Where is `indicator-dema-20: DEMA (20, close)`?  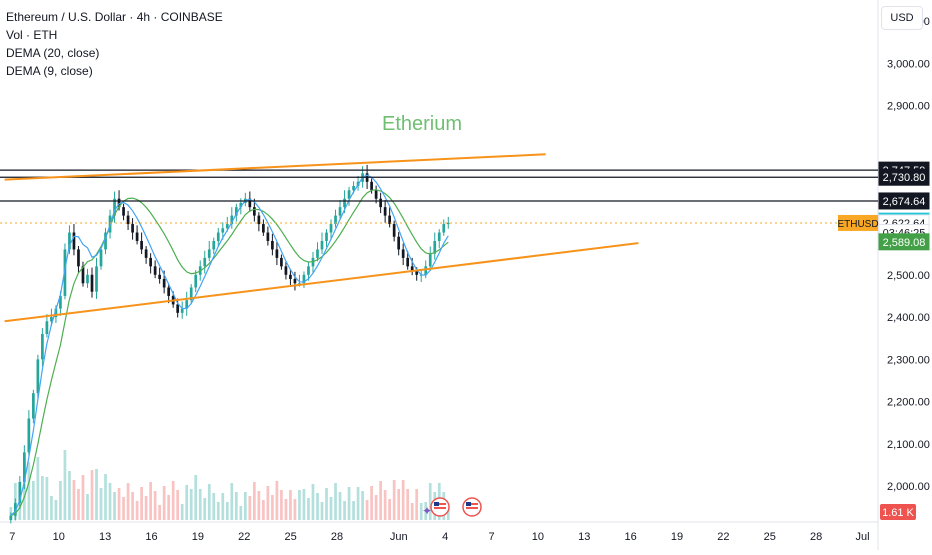 indicator-dema-20: DEMA (20, close) is located at coordinates (53, 53).